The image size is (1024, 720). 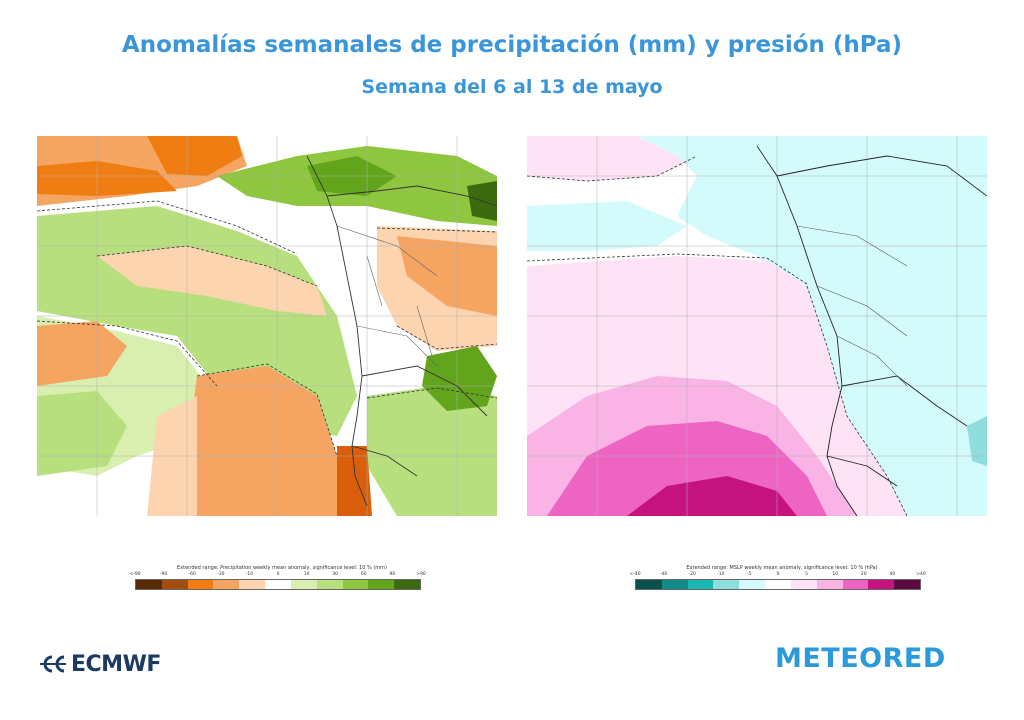 I want to click on precipitation-colorbar-tick-label: >90, so click(x=421, y=574).